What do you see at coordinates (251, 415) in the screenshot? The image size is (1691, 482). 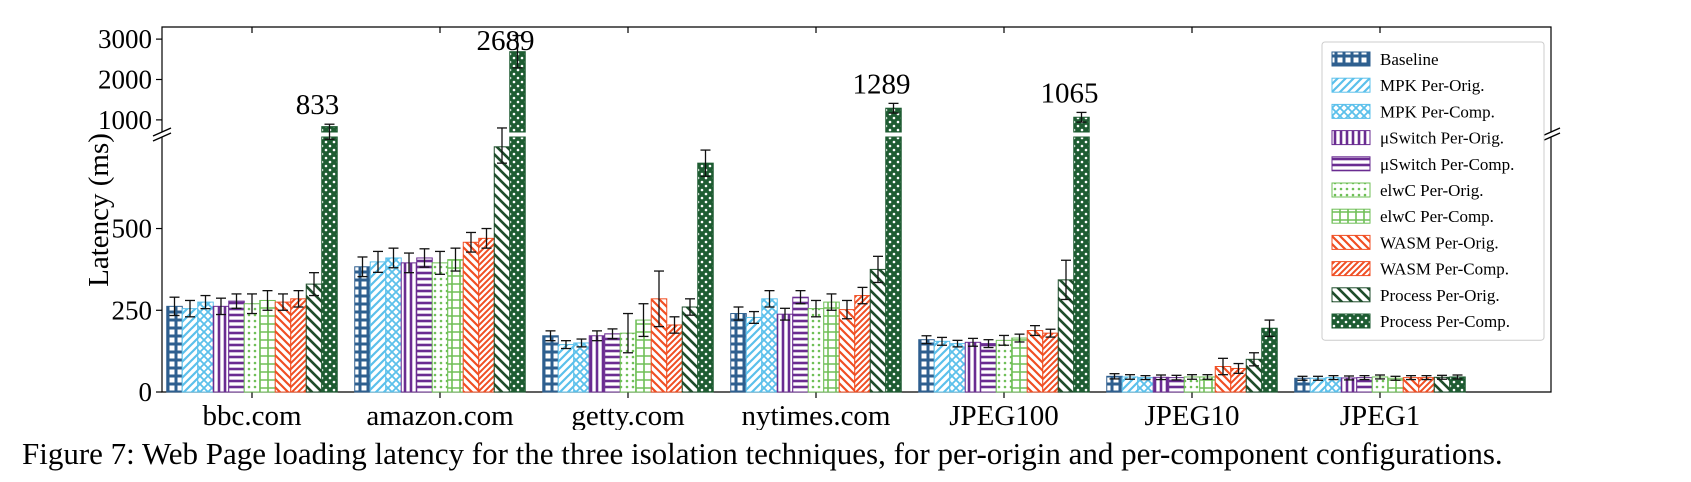 I see `x-tick-label: bbc.com` at bounding box center [251, 415].